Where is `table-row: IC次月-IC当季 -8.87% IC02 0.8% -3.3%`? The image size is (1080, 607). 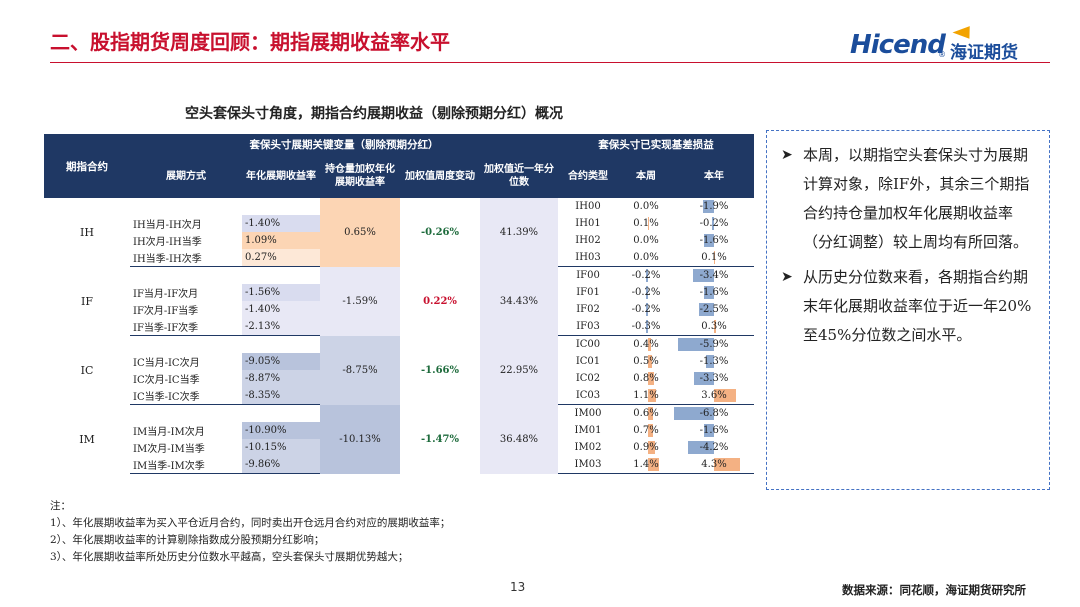 table-row: IC次月-IC当季 -8.87% IC02 0.8% -3.3% is located at coordinates (399, 378).